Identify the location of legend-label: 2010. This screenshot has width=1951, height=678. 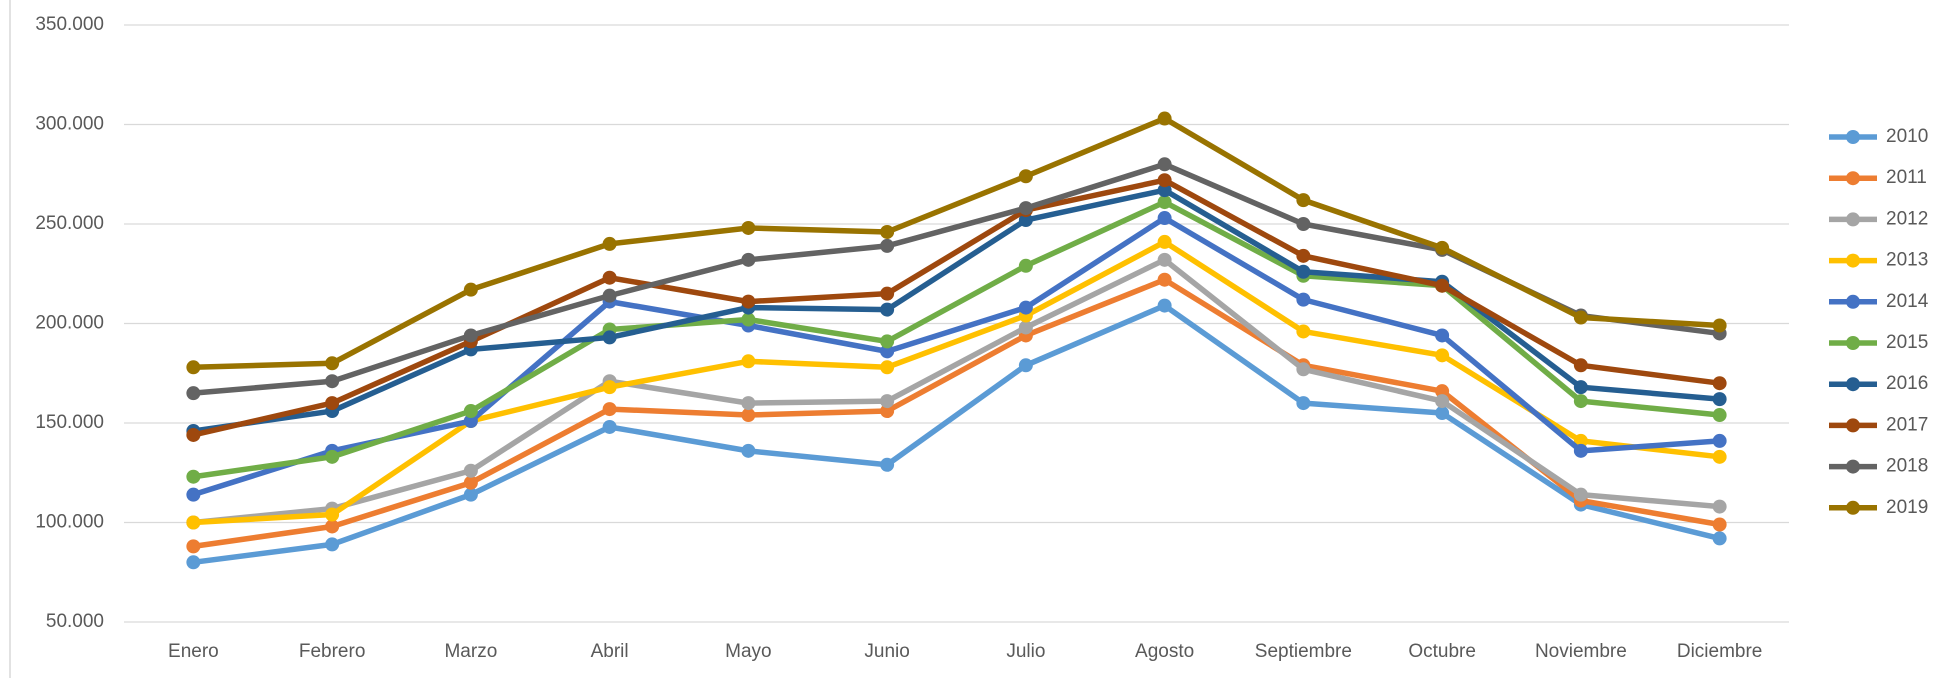
(1907, 136).